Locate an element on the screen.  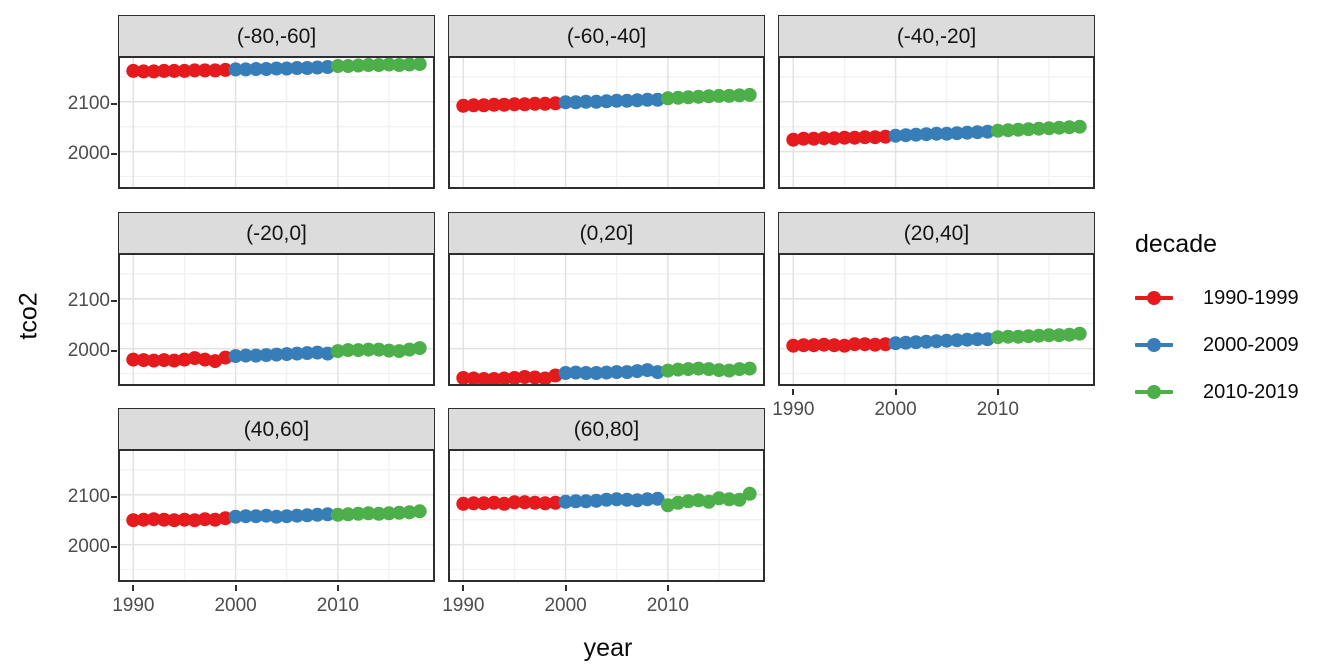
facet-strip: (0,20] is located at coordinates (606, 233).